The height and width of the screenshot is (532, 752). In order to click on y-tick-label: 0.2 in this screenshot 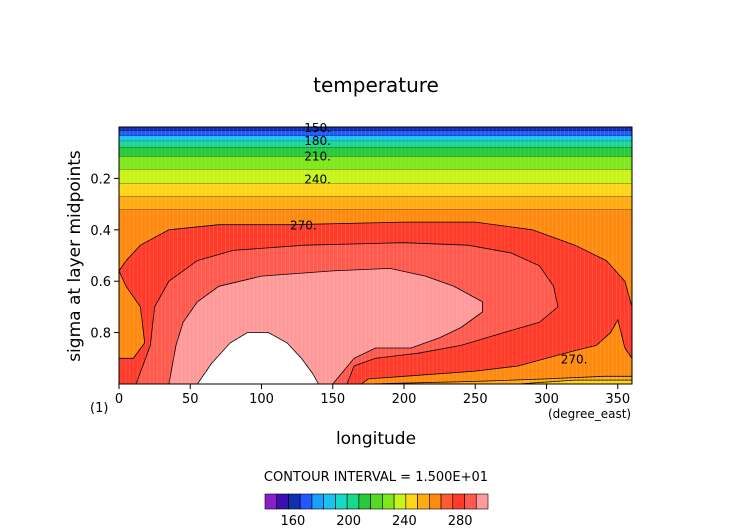, I will do `click(100, 179)`.